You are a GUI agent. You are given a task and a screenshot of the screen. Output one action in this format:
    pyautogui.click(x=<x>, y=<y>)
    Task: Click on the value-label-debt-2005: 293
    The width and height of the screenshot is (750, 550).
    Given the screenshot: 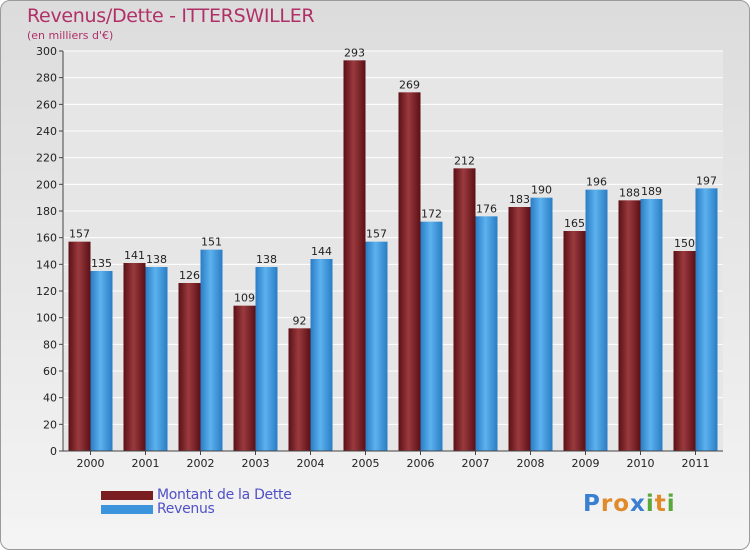 What is the action you would take?
    pyautogui.click(x=354, y=52)
    